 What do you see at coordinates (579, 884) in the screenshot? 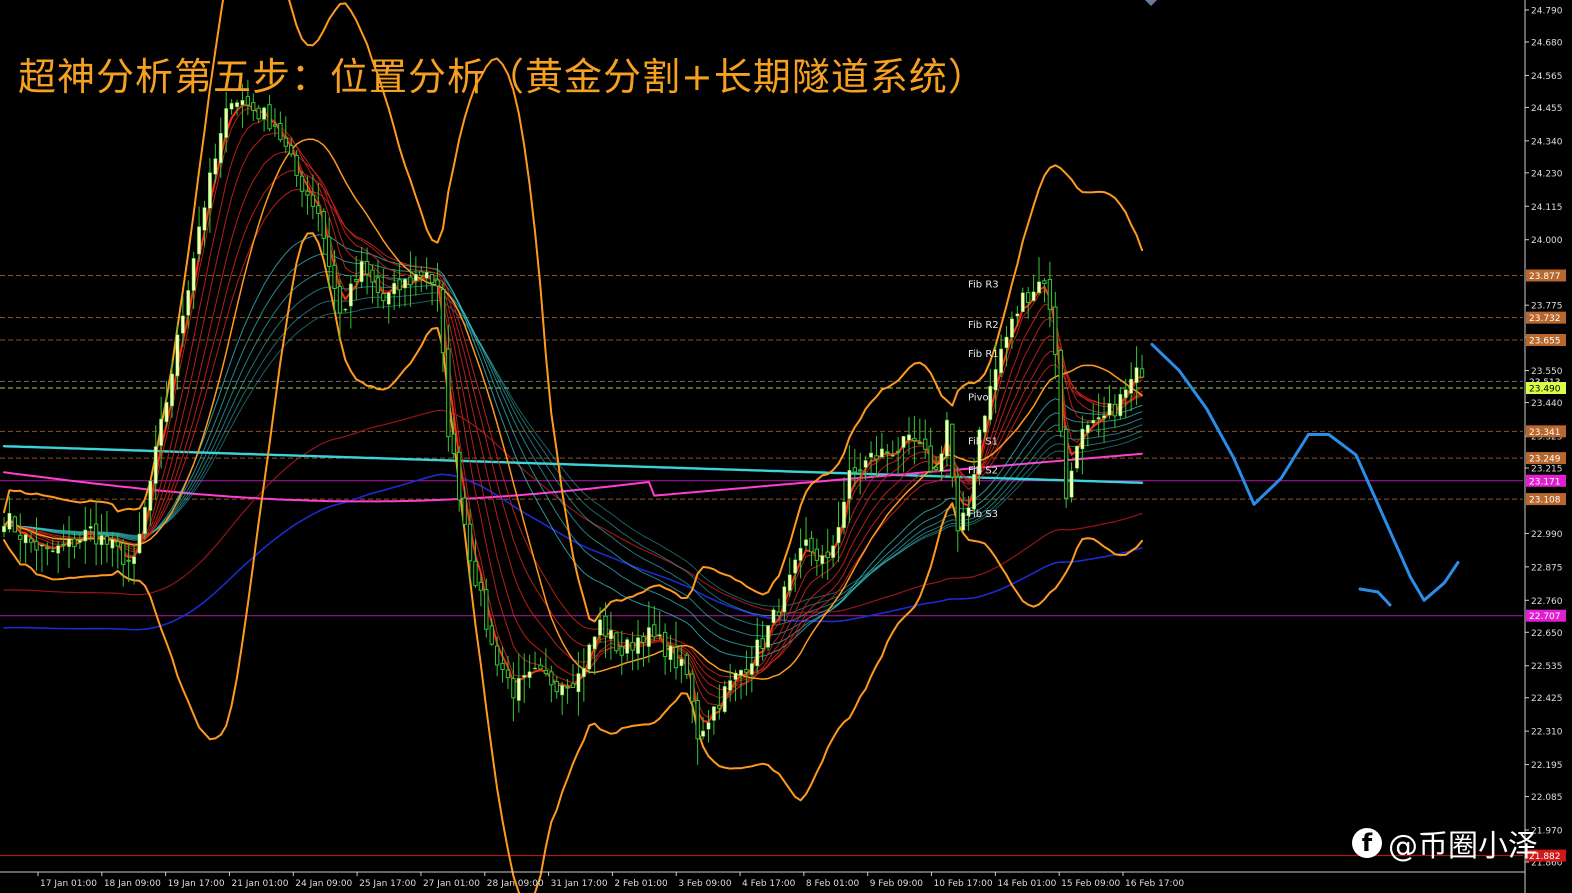
I see `time-tick-label: 31 Jan 17:00` at bounding box center [579, 884].